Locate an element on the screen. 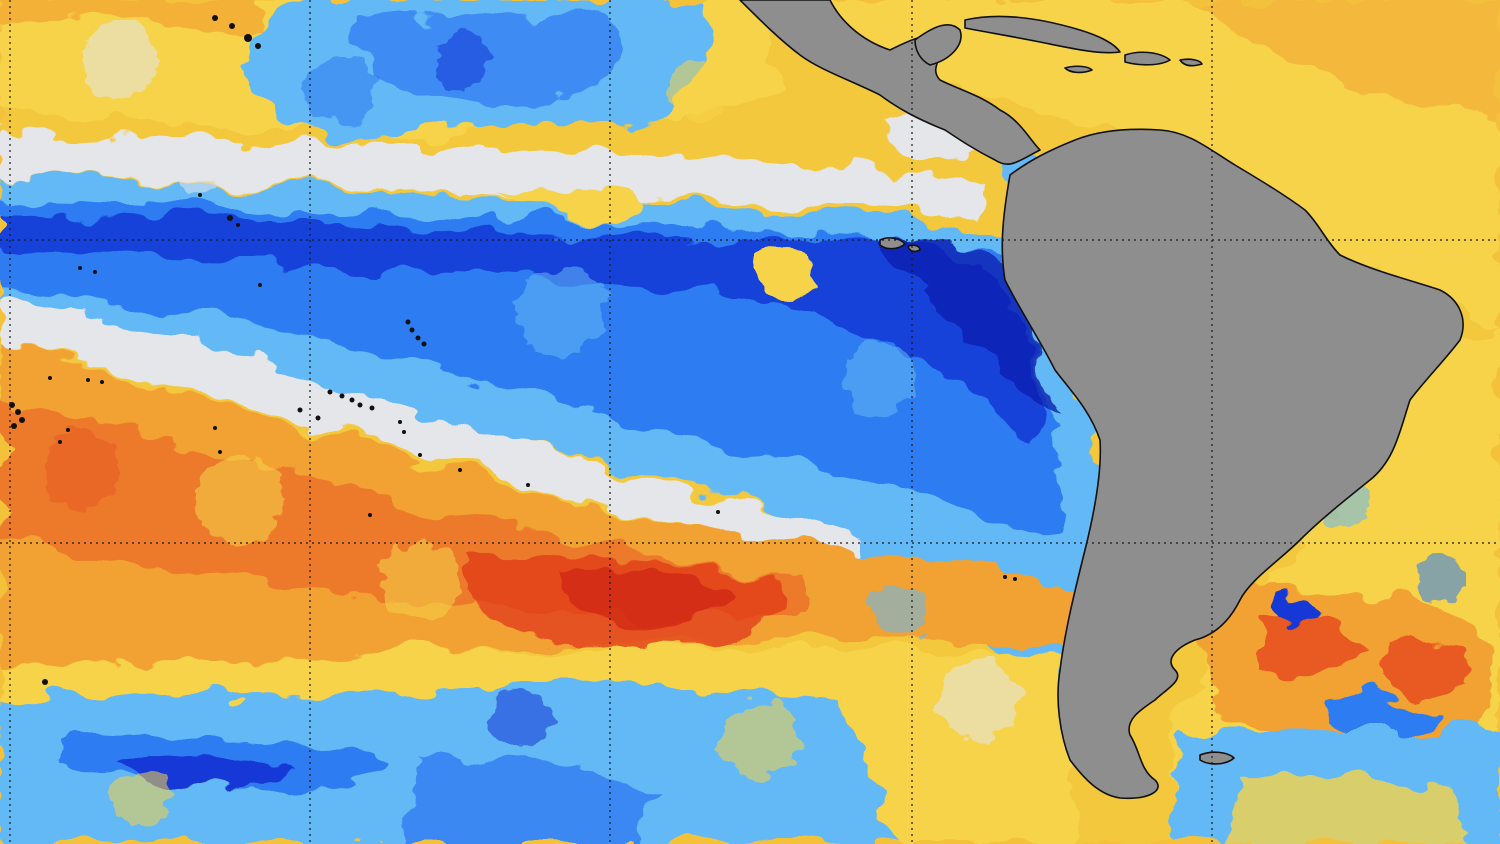 The height and width of the screenshot is (844, 1500). cuba is located at coordinates (1042, 34).